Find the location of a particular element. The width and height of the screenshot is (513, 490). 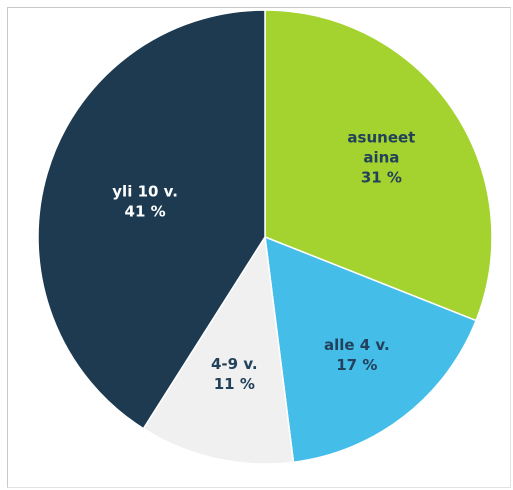

pie-slice-3-label: yli 10 v. is located at coordinates (145, 192).